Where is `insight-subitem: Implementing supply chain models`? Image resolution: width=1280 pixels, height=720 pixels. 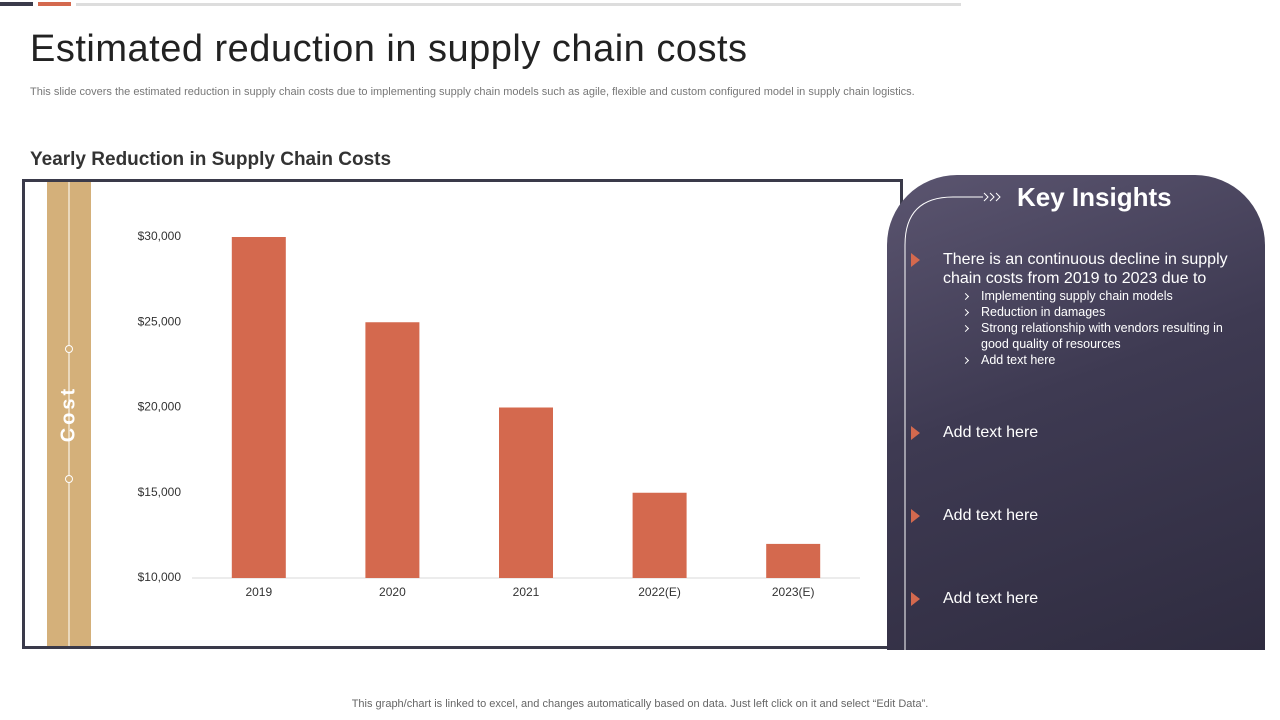
insight-subitem: Implementing supply chain models is located at coordinates (1112, 296).